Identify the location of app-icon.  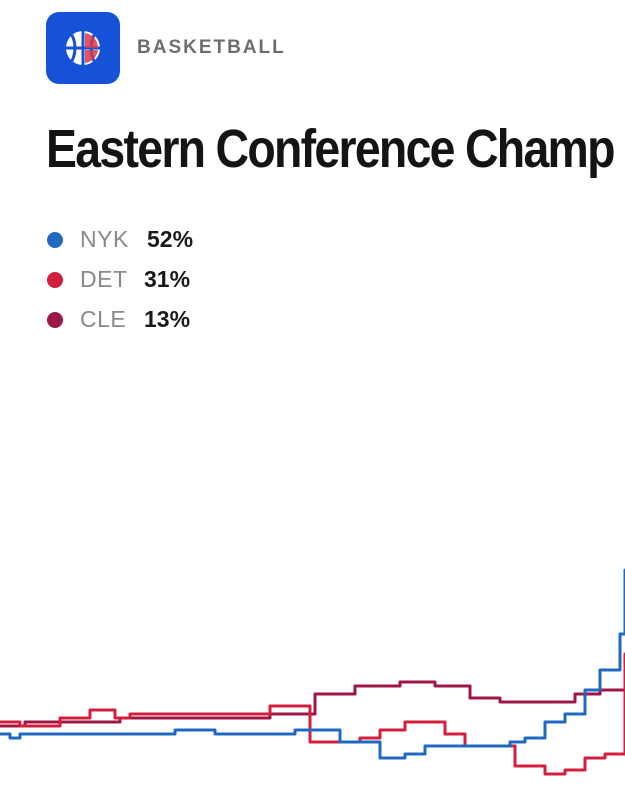
(83, 48).